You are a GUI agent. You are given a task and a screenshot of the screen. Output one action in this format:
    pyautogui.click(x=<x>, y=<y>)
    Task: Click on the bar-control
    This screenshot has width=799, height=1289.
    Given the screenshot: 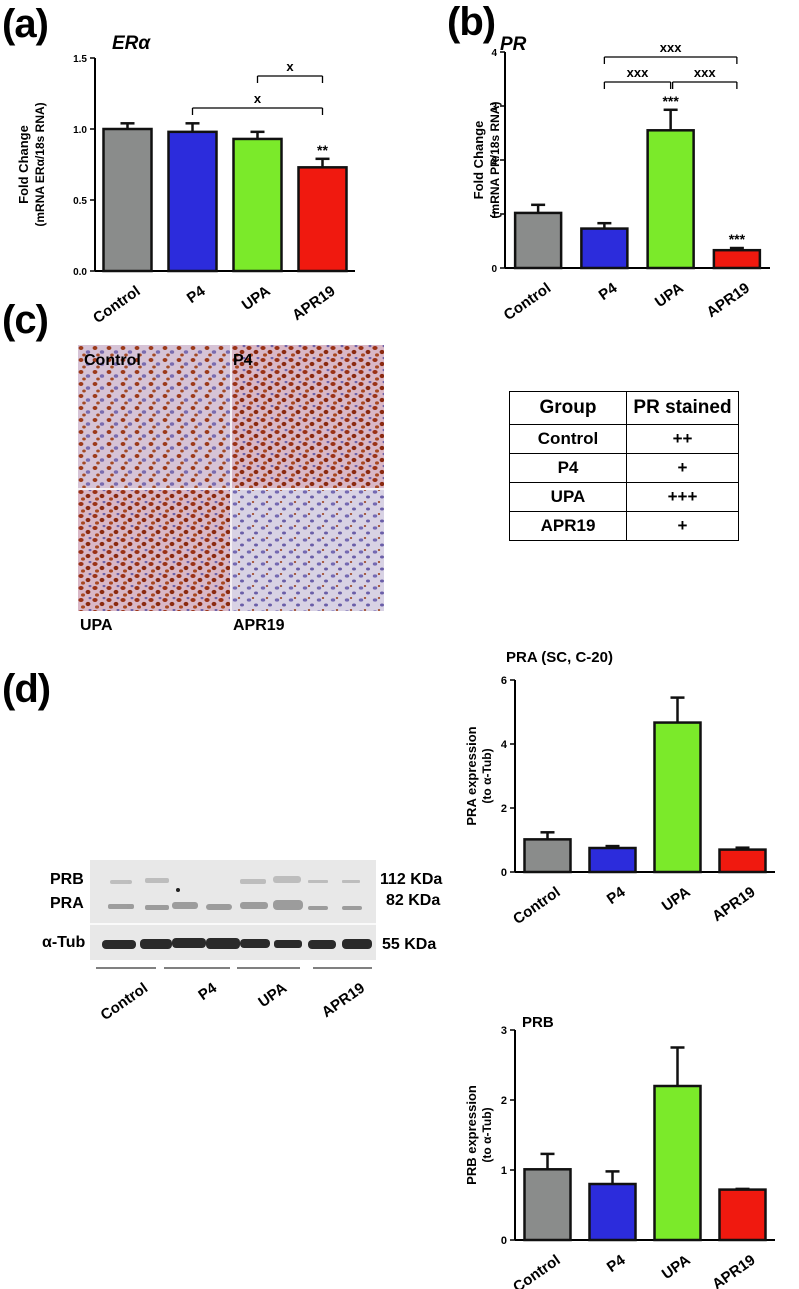 What is the action you would take?
    pyautogui.click(x=547, y=1205)
    